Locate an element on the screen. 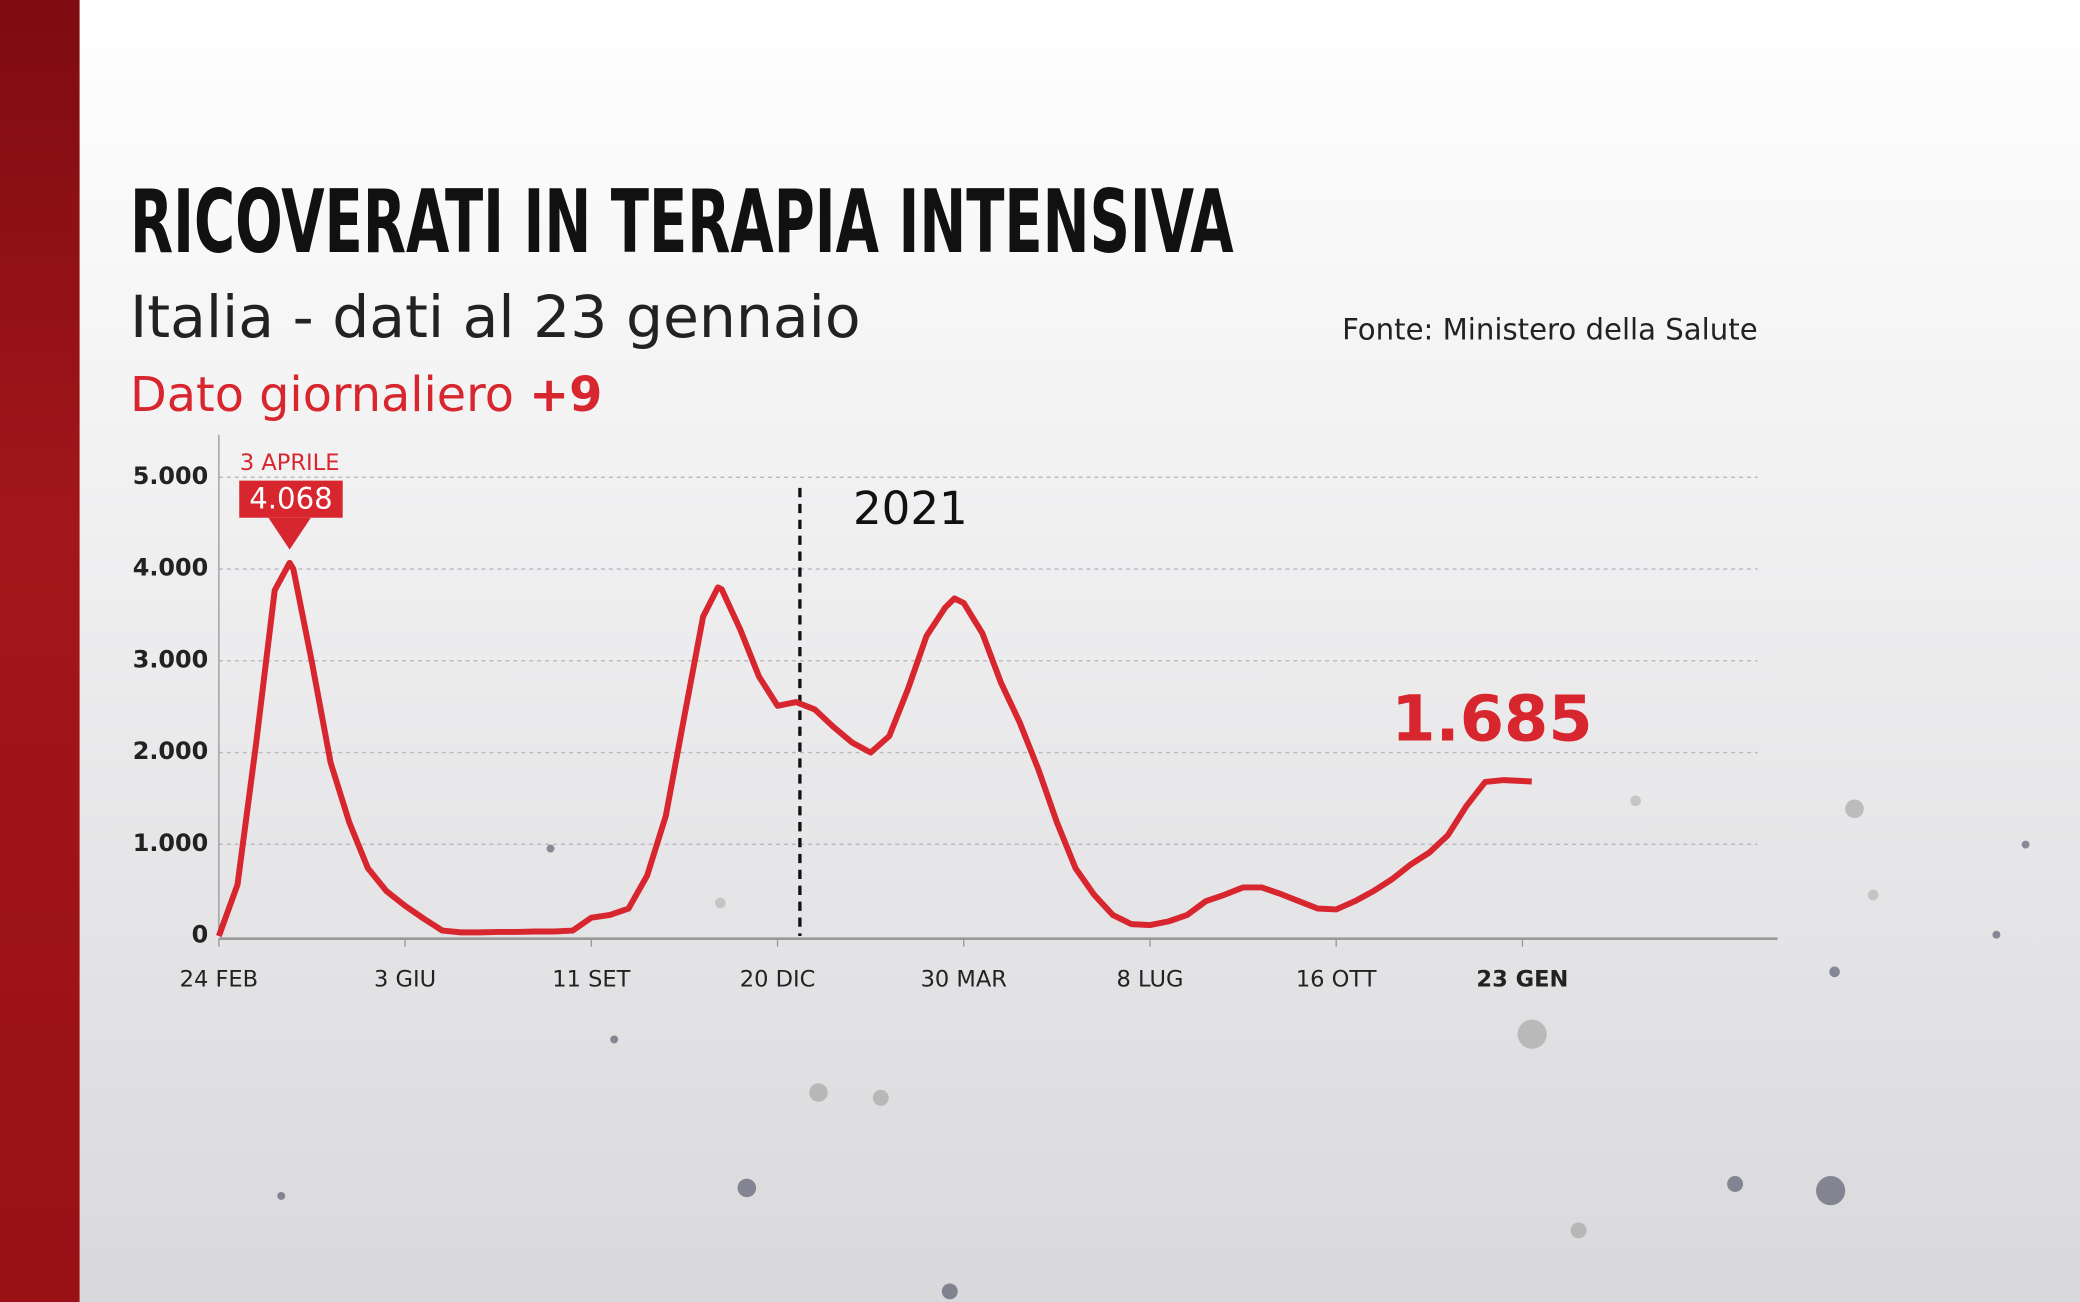  x-tick-label: 23 GEN is located at coordinates (1522, 979).